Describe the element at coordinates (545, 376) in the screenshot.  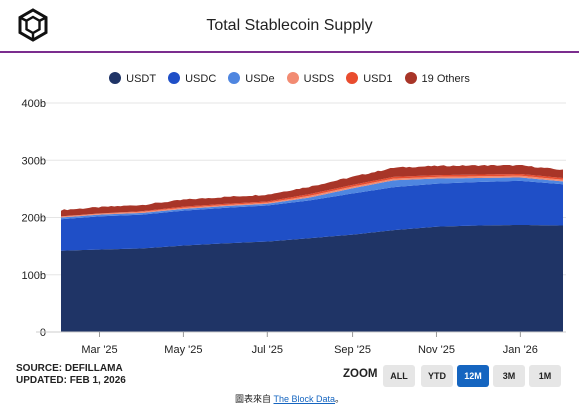
I see `zoom-button-1m: 1M` at that location.